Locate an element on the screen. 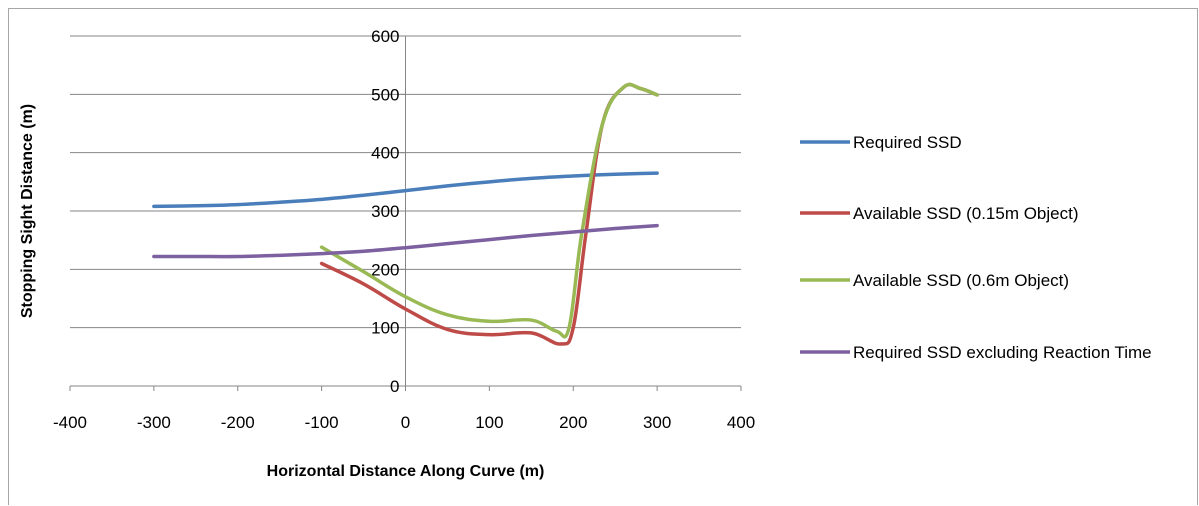 The width and height of the screenshot is (1199, 506). y-axis-title: Stopping Sight Distance (m) is located at coordinates (27, 211).